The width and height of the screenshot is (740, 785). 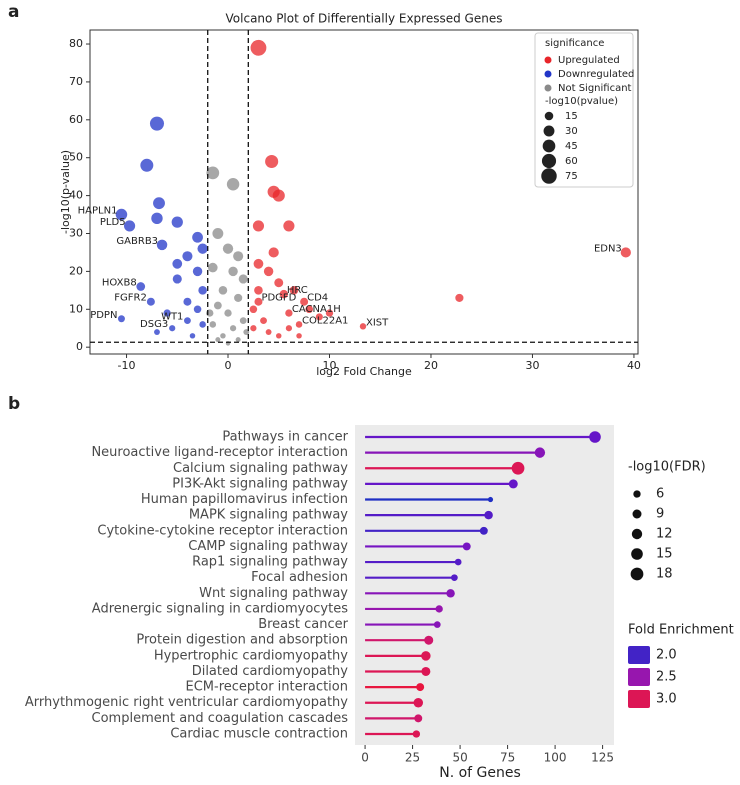 I want to click on legend-label: Not Significant, so click(x=595, y=88).